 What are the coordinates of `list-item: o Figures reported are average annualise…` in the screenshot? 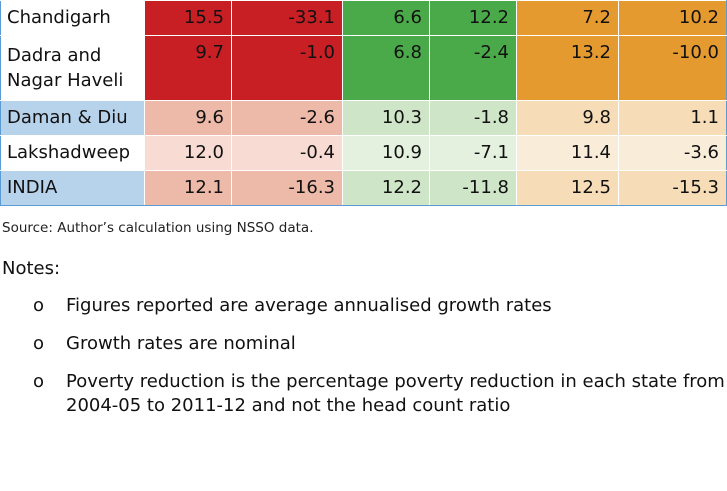 It's located at (363, 306).